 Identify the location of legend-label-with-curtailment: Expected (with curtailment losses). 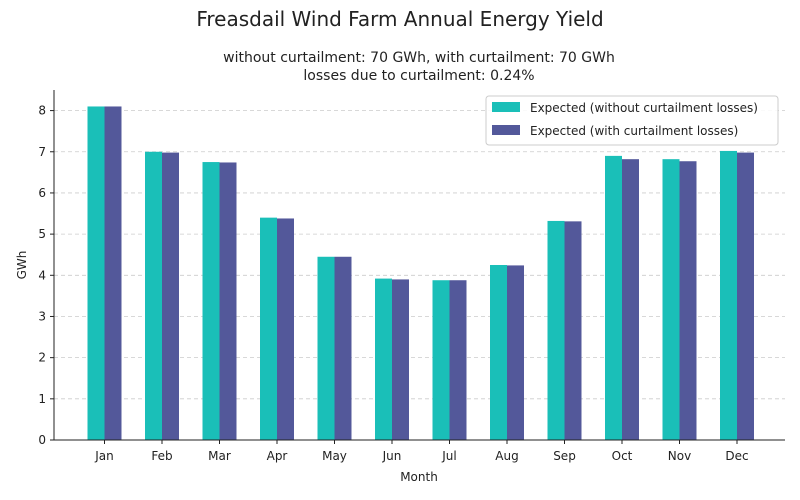
(634, 131).